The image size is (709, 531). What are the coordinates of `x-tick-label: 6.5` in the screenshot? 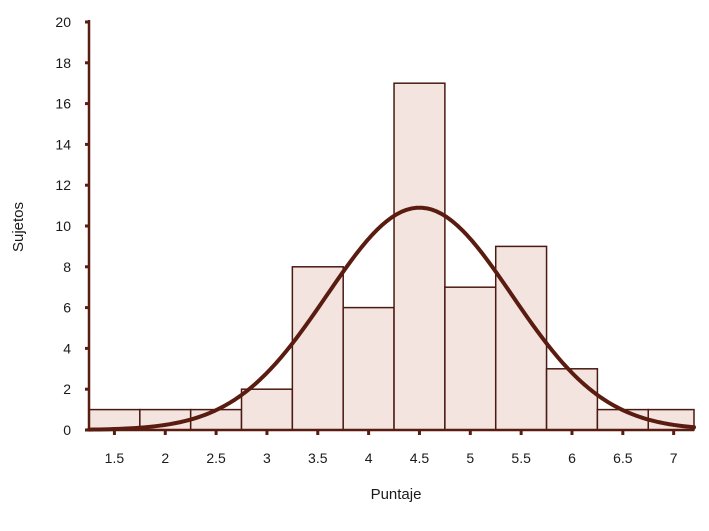 It's located at (623, 458).